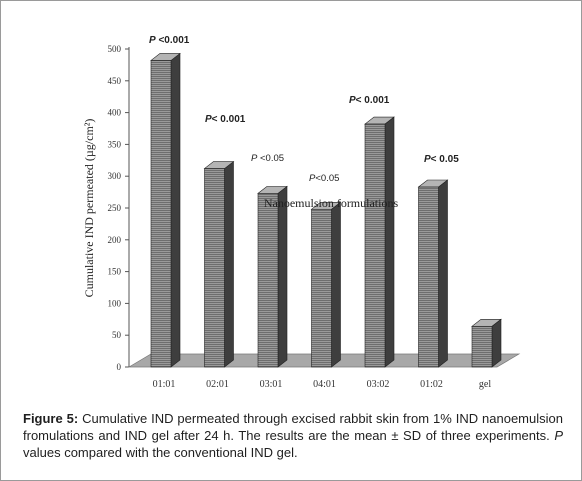  I want to click on x-axis-title: Nanoemulsion formulations, so click(331, 203).